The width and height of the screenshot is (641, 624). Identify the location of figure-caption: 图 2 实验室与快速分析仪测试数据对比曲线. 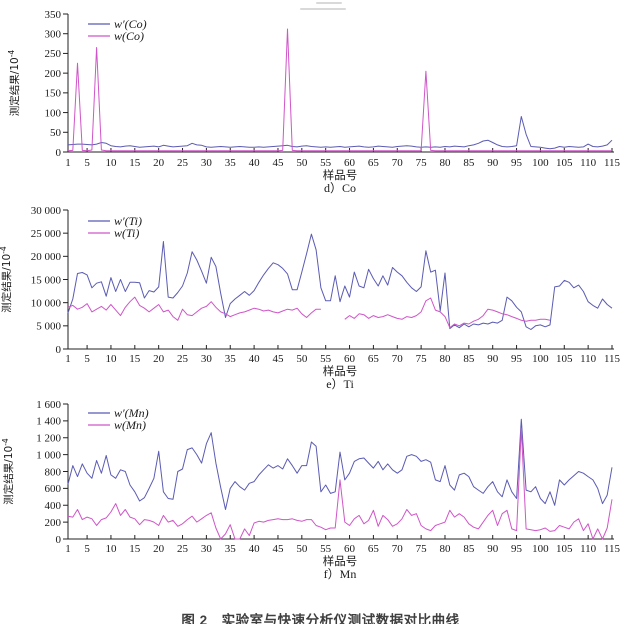
(320, 618).